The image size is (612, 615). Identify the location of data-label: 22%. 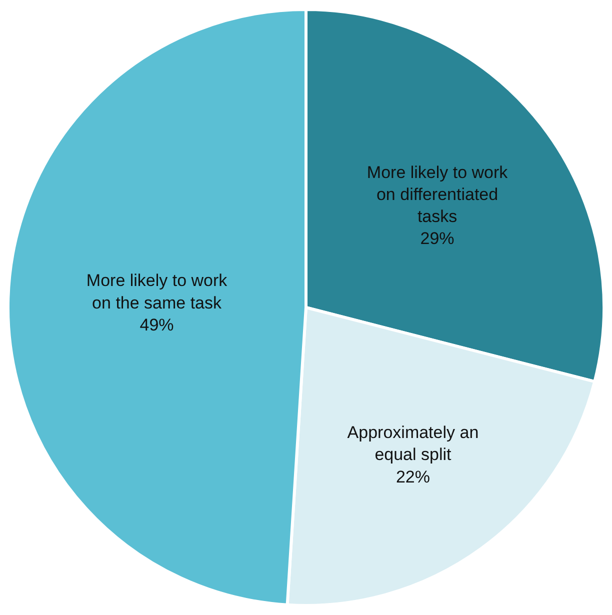
(413, 476).